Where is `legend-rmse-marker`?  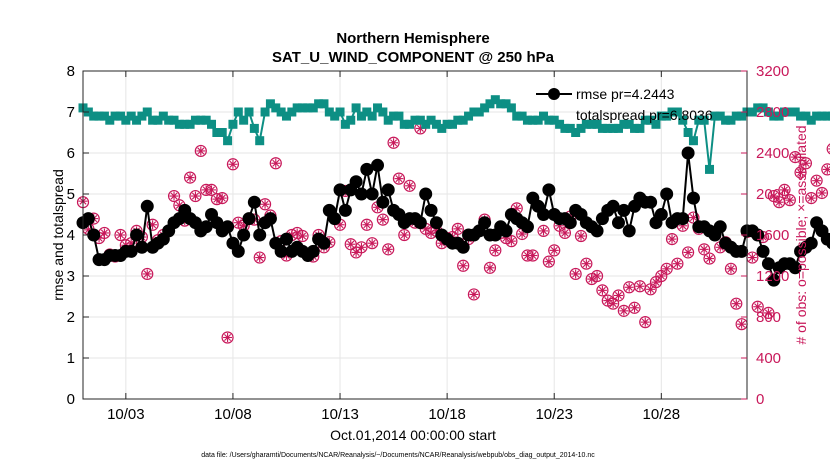 legend-rmse-marker is located at coordinates (554, 94).